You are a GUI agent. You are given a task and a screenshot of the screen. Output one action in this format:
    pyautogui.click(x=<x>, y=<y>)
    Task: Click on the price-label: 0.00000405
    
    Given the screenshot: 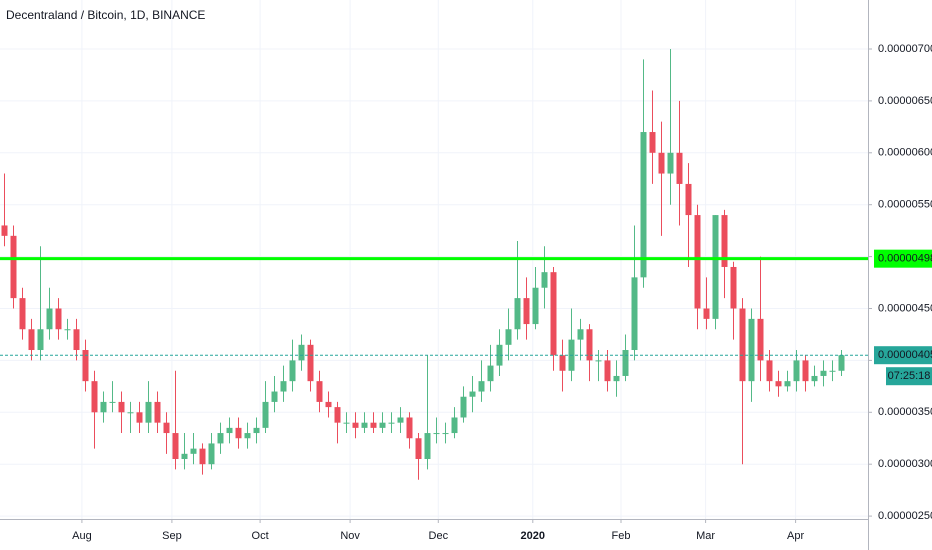 What is the action you would take?
    pyautogui.click(x=905, y=355)
    